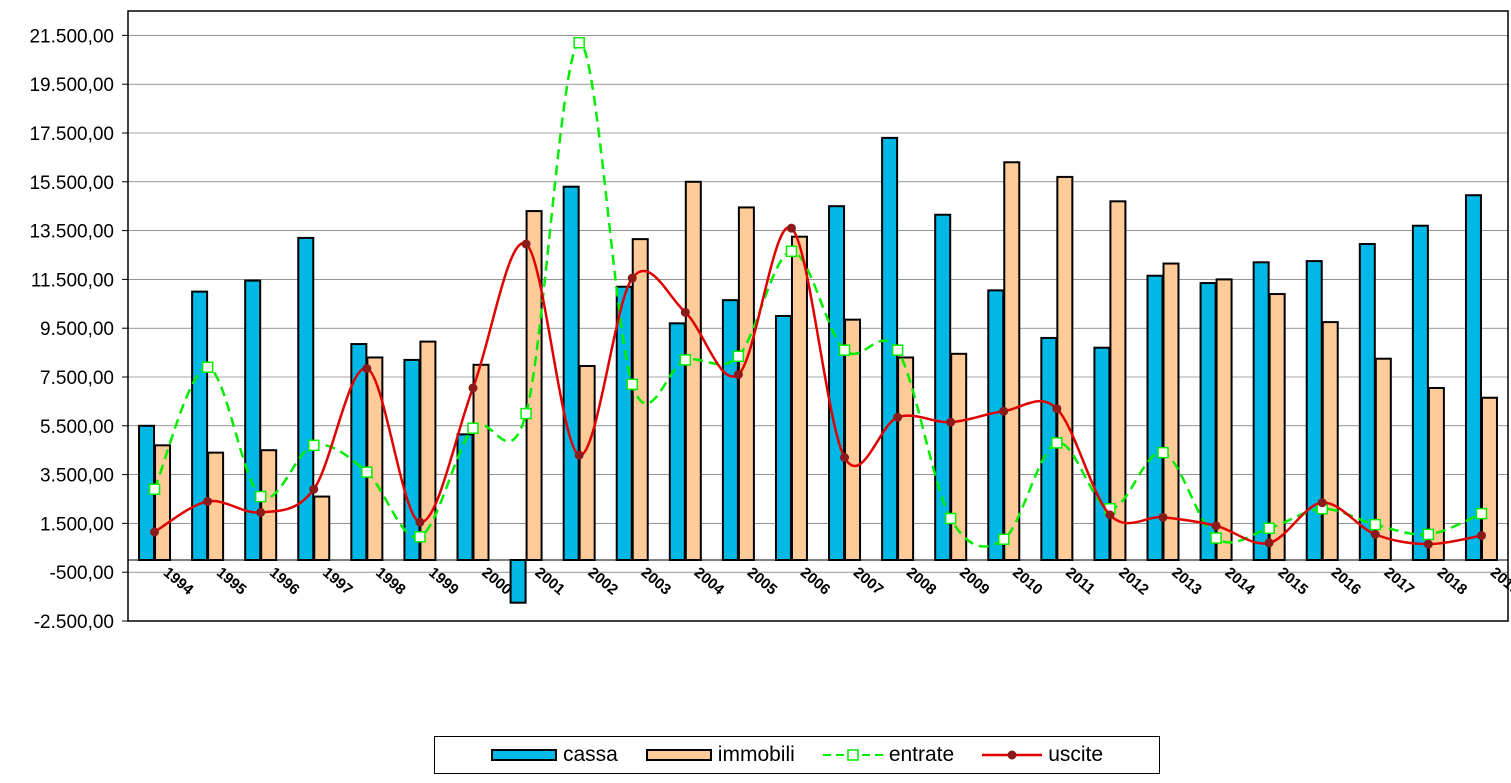 Image resolution: width=1511 pixels, height=783 pixels. I want to click on x-tick-label: 1995, so click(231, 581).